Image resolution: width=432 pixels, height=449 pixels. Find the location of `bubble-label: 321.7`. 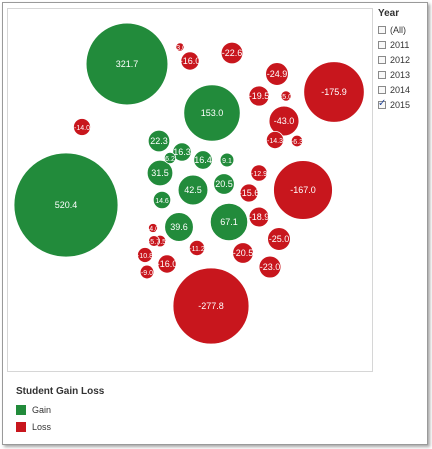

bubble-label: 321.7 is located at coordinates (127, 64).